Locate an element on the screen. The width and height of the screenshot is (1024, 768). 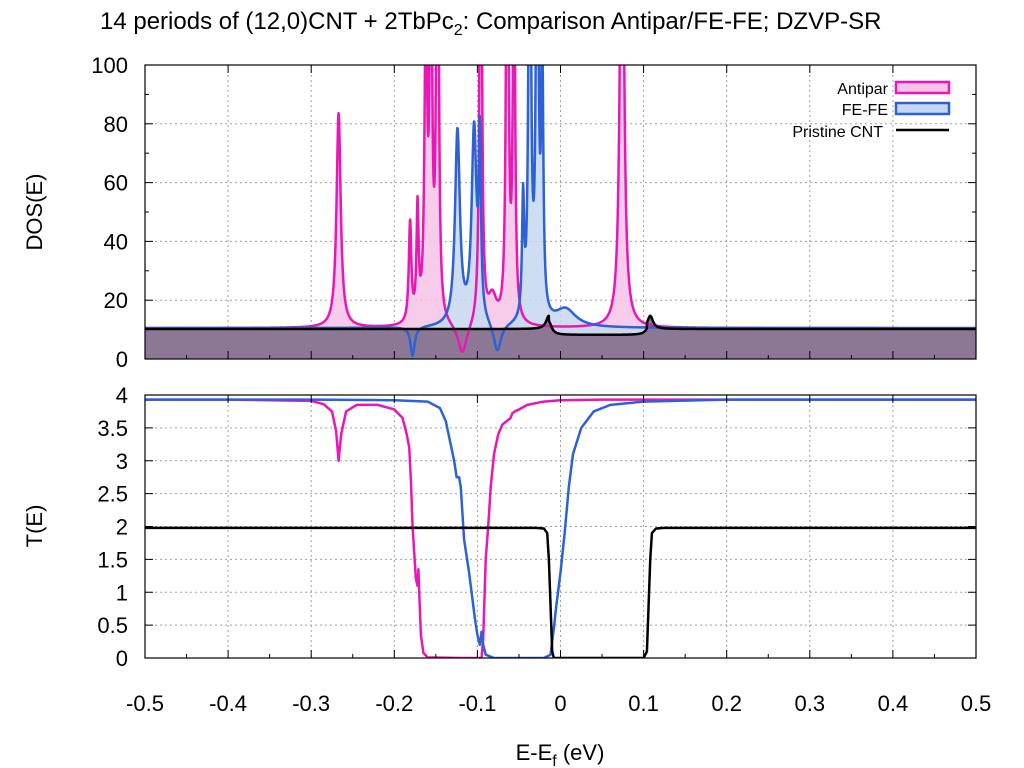
x-tick-label: 0.3 is located at coordinates (810, 703).